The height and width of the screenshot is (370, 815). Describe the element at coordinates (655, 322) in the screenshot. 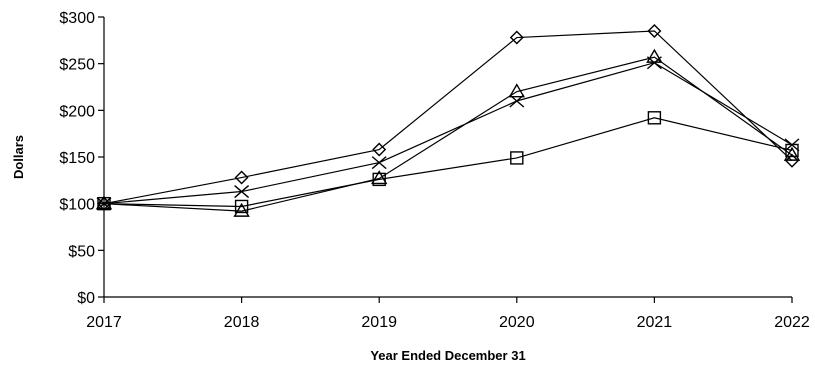

I see `x-tick-label: 2021` at that location.